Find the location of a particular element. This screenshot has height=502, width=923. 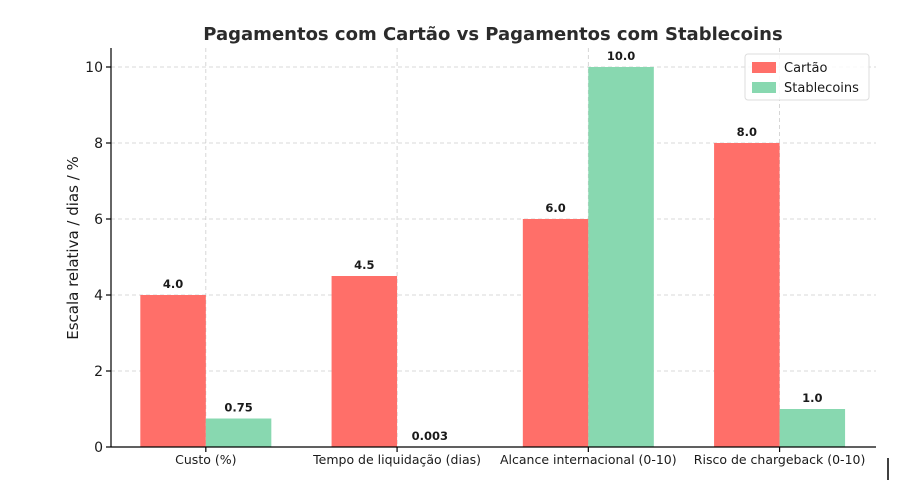

data-label: 1.0 is located at coordinates (812, 398).